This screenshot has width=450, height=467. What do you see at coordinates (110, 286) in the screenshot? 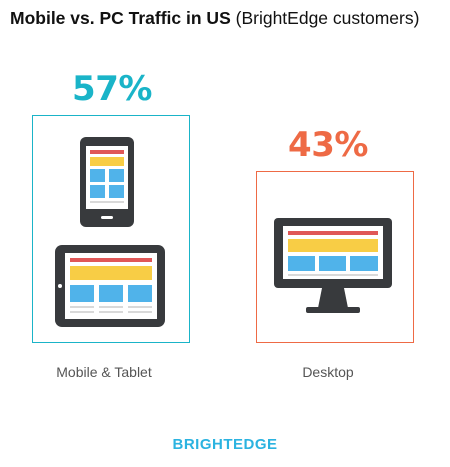
I see `tablet-icon` at bounding box center [110, 286].